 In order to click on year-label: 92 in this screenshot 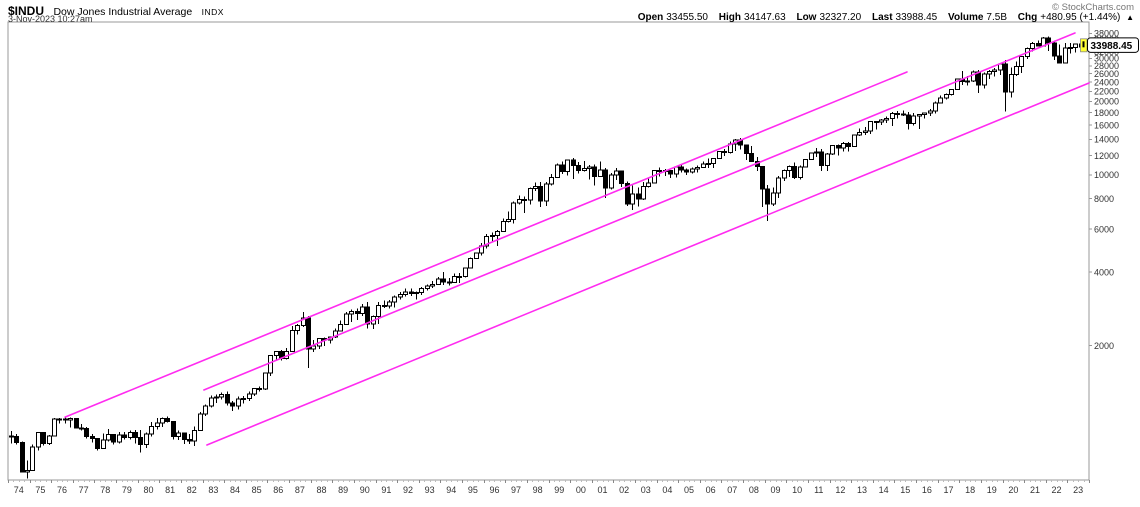, I will do `click(408, 490)`.